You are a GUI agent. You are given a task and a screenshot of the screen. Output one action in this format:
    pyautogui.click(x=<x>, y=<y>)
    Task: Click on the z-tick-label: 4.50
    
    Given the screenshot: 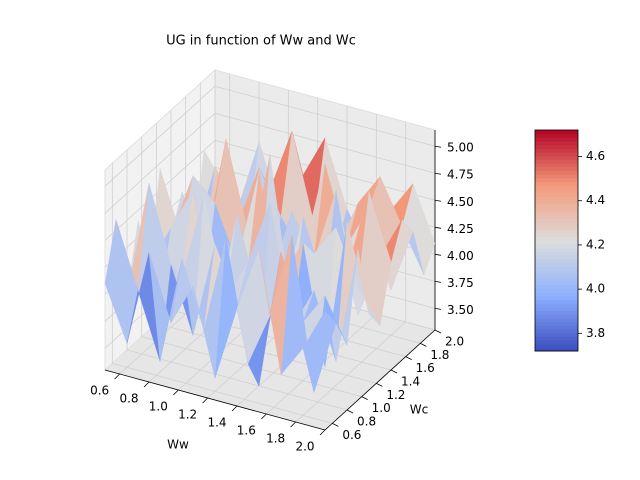 What is the action you would take?
    pyautogui.click(x=460, y=202)
    